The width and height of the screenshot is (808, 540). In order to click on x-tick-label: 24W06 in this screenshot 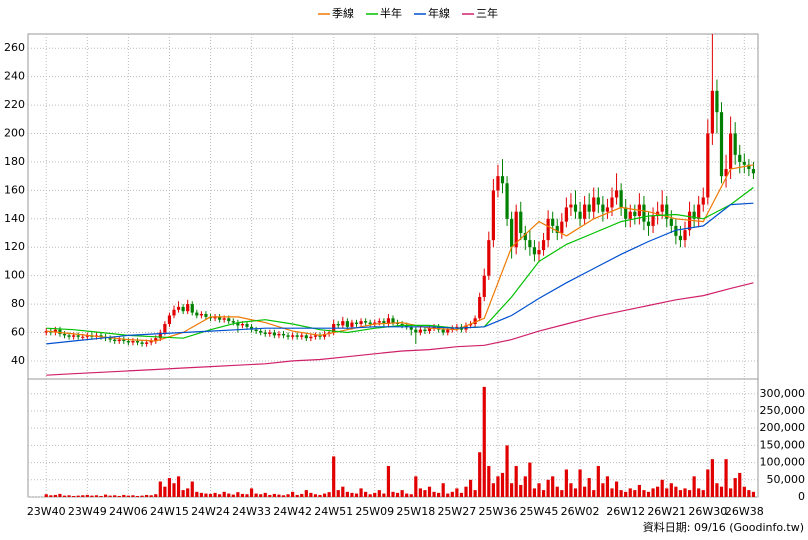, I will do `click(128, 511)`.